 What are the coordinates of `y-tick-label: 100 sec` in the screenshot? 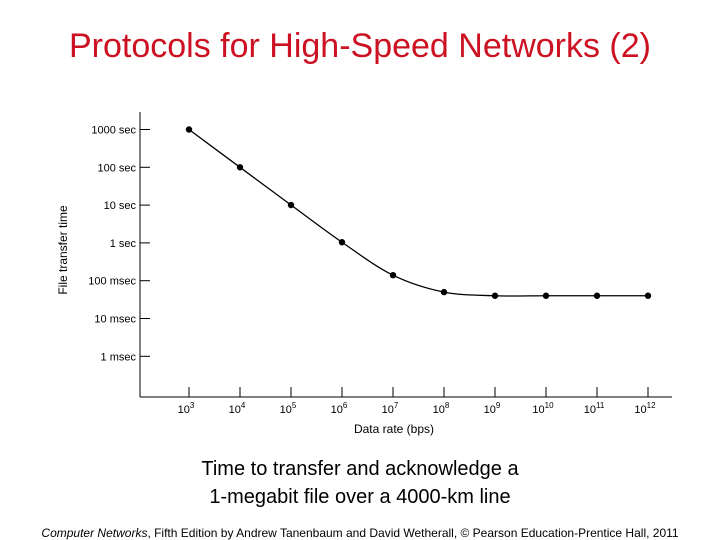 It's located at (116, 168).